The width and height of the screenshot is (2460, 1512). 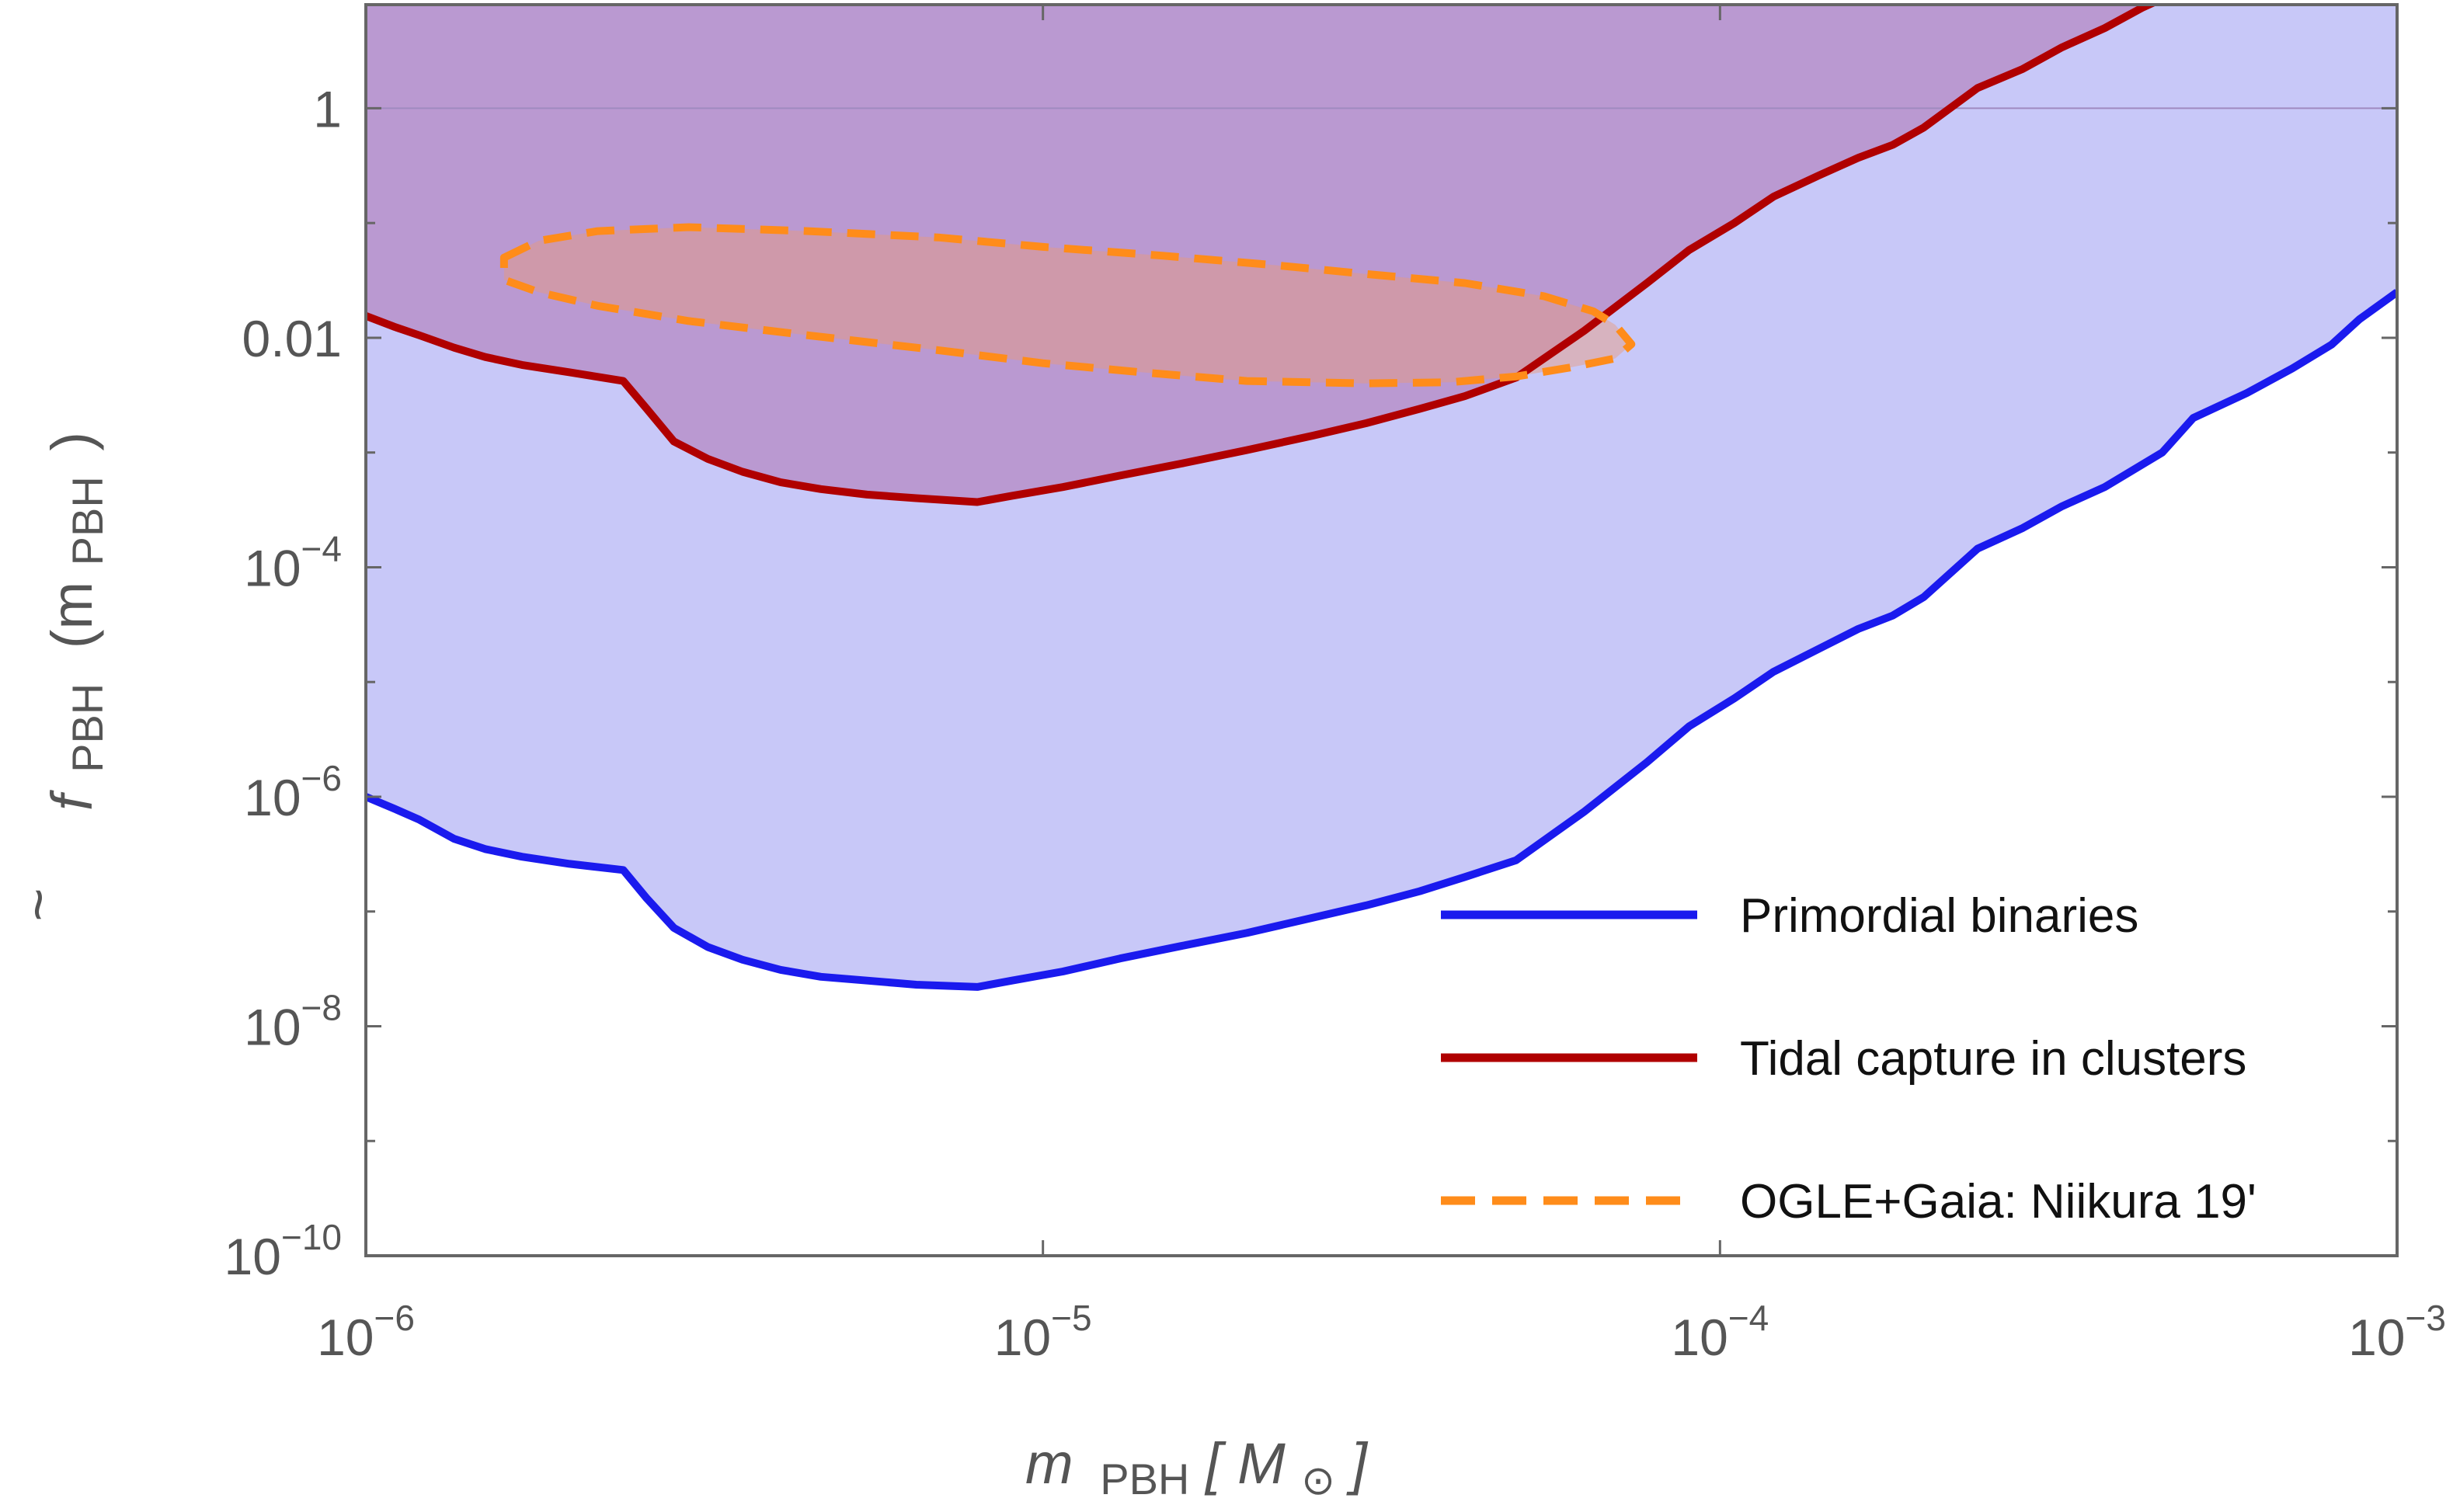 I want to click on y-tick-label-6: 1, so click(x=327, y=109).